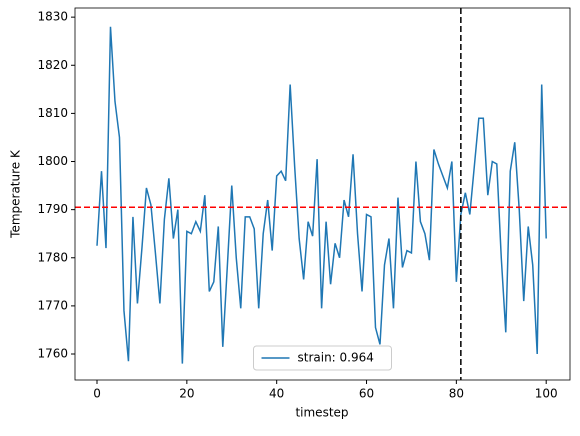 Image resolution: width=580 pixels, height=436 pixels. What do you see at coordinates (546, 394) in the screenshot?
I see `x-tick-label: 100` at bounding box center [546, 394].